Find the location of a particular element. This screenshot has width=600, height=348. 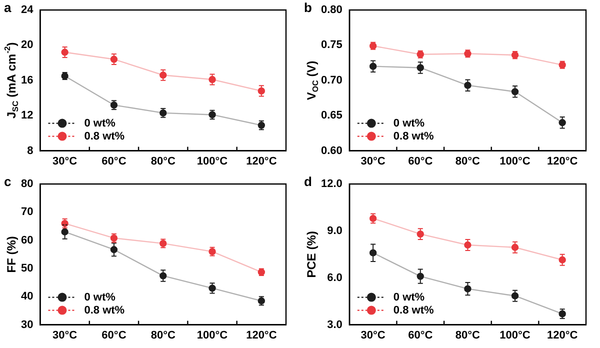

y-tick-label: 24 is located at coordinates (27, 10).